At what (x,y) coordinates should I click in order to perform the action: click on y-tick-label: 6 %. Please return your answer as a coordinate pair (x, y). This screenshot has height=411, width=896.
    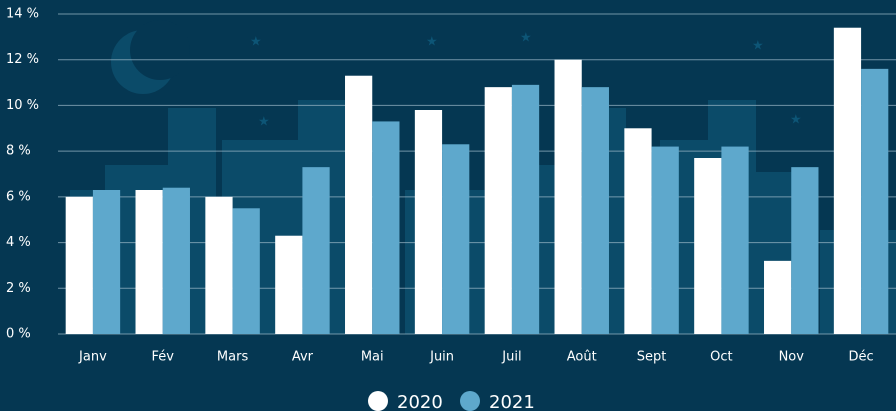
    Looking at the image, I should click on (18, 196).